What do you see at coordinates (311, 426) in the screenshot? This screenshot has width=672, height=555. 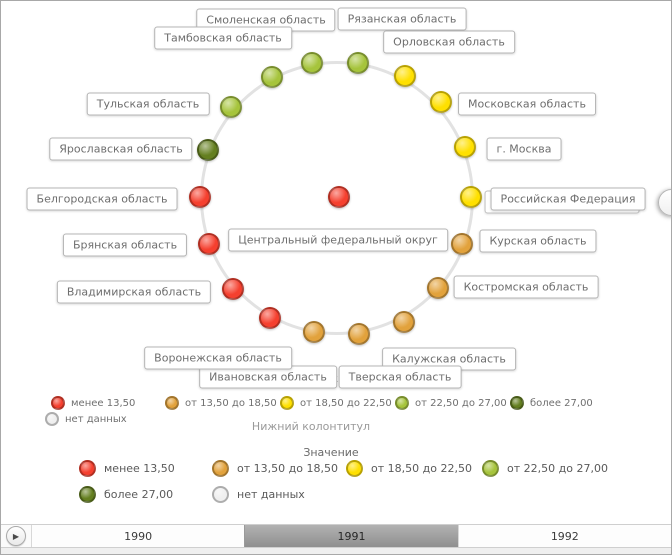 I see `chart-footer-placeholder: Нижний колонтитул` at bounding box center [311, 426].